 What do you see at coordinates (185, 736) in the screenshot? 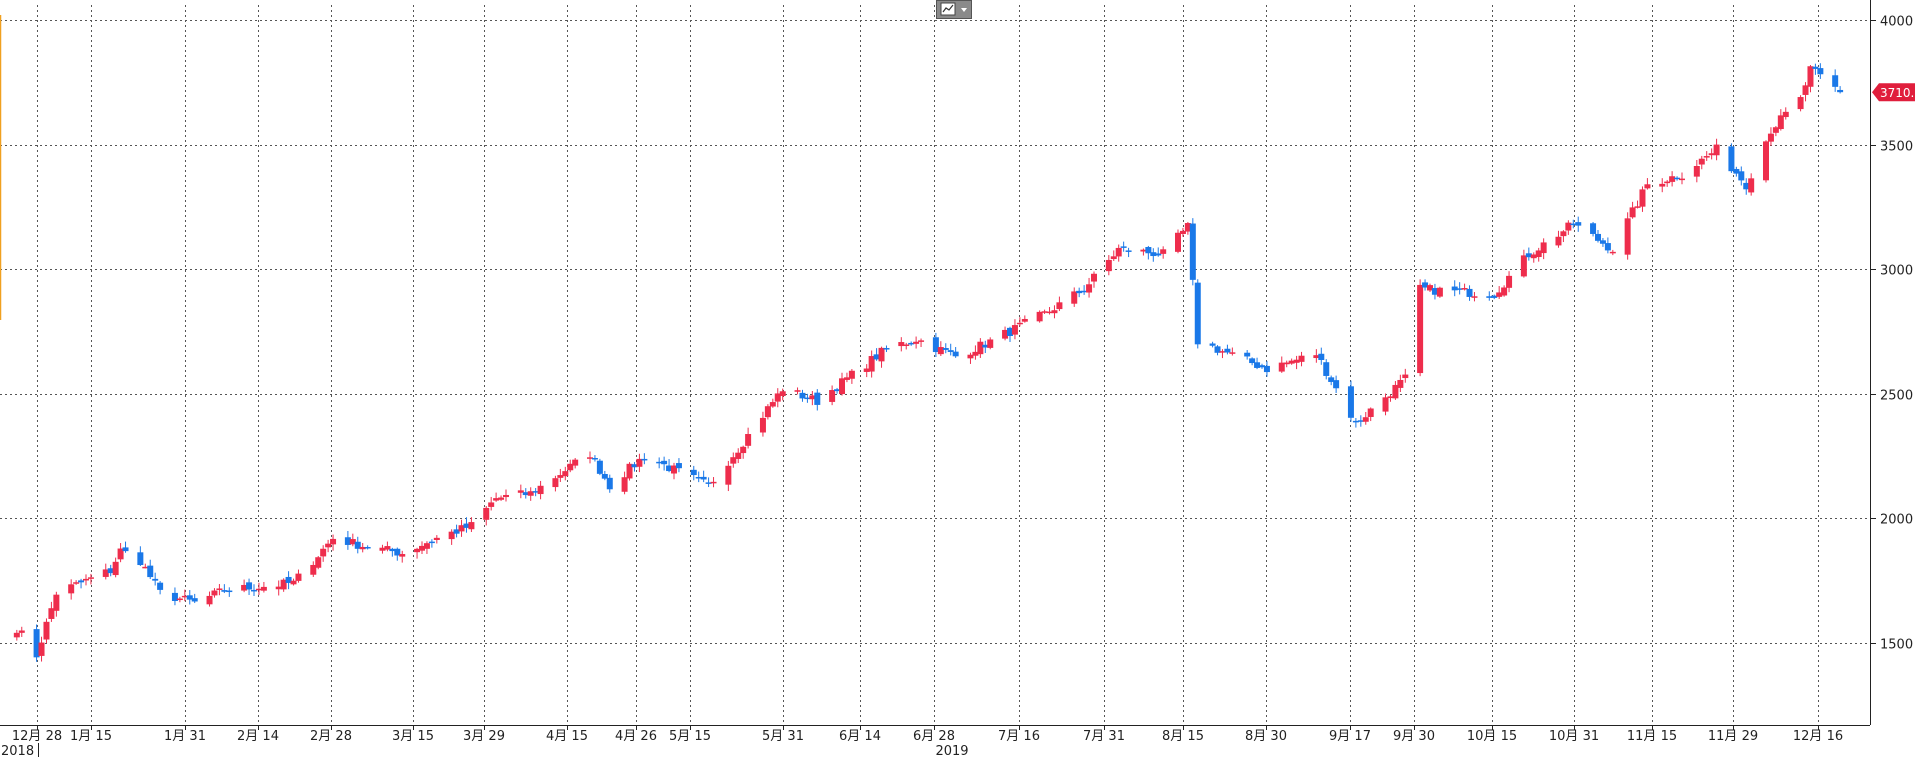
I see `x-tick-label: 1月 31` at bounding box center [185, 736].